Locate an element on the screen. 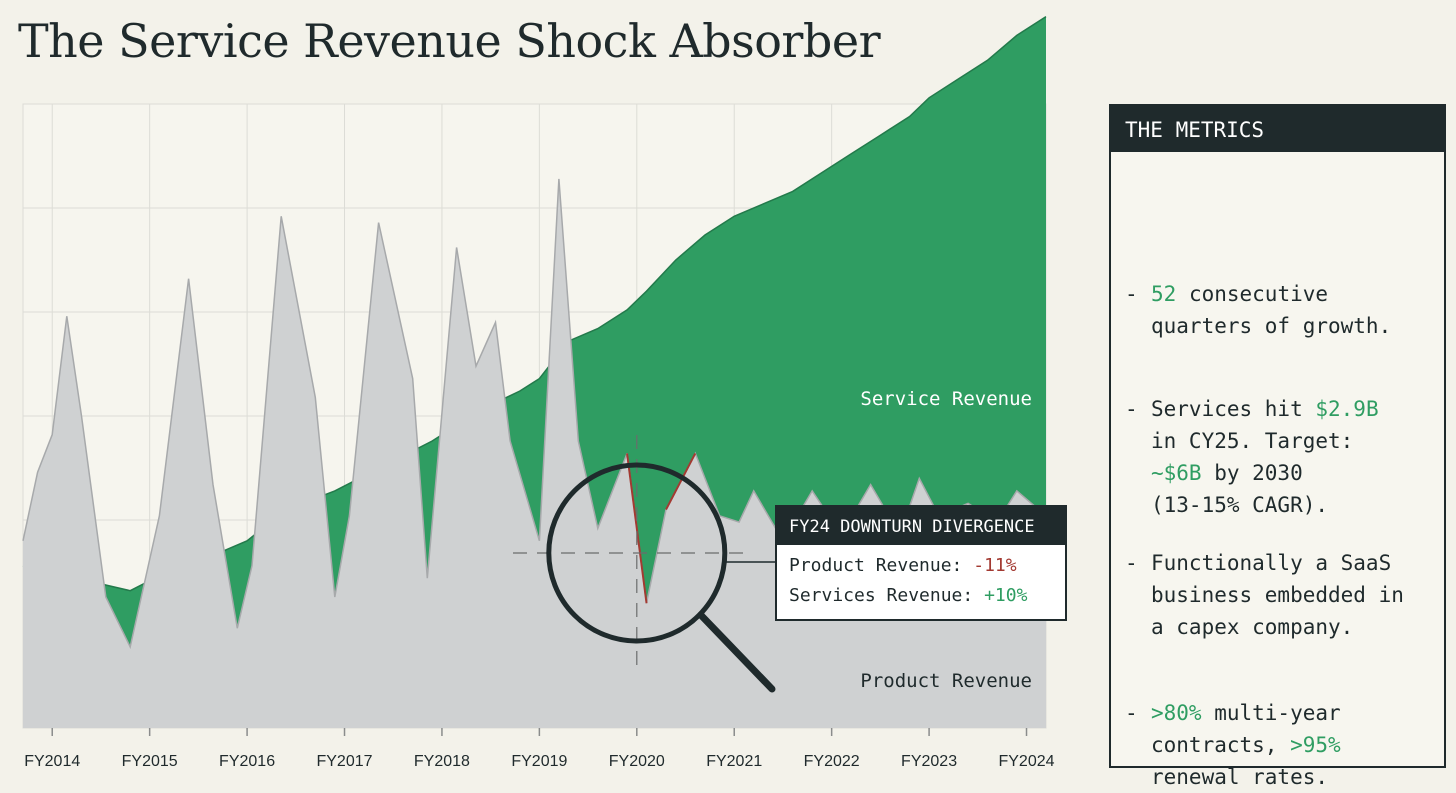  metric-line: quarters of growth. is located at coordinates (1281, 326).